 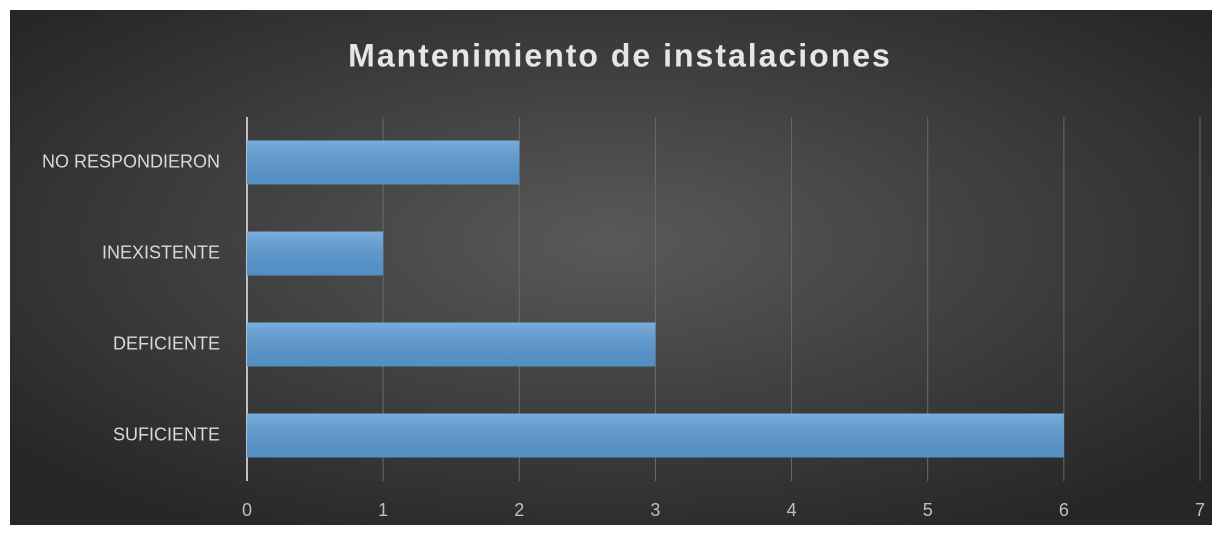 I want to click on x-tick-label: 3, so click(x=655, y=510).